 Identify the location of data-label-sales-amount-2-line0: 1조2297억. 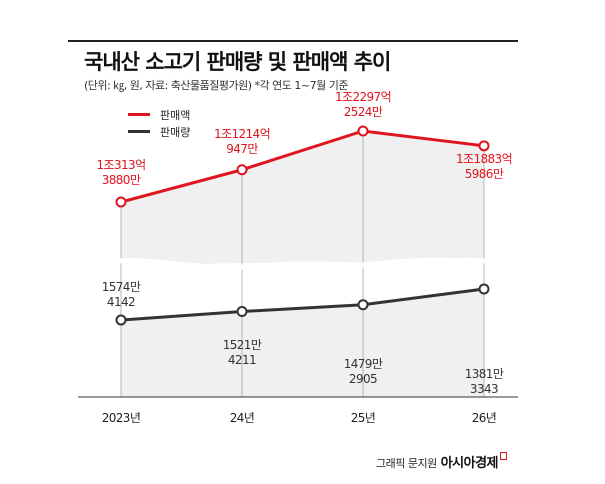
(363, 97).